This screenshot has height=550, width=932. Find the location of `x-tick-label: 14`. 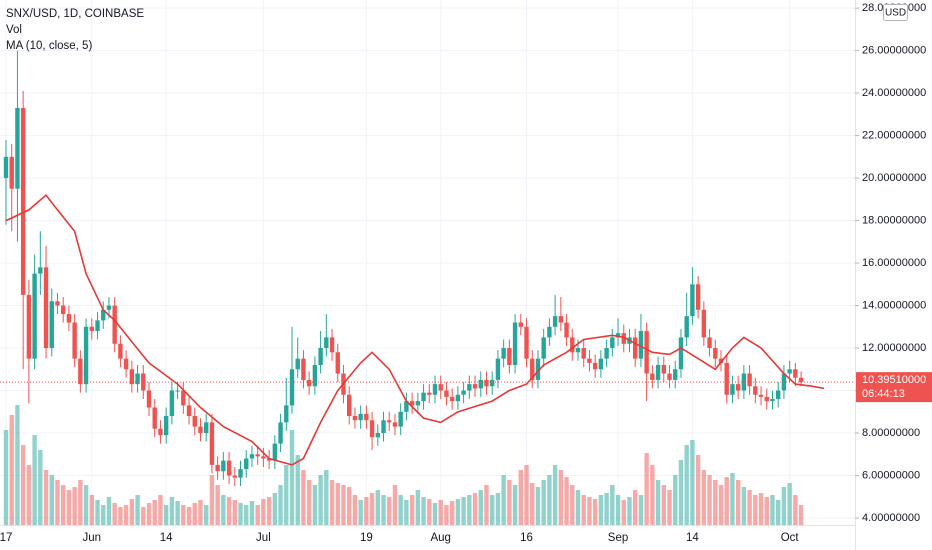

x-tick-label: 14 is located at coordinates (692, 538).